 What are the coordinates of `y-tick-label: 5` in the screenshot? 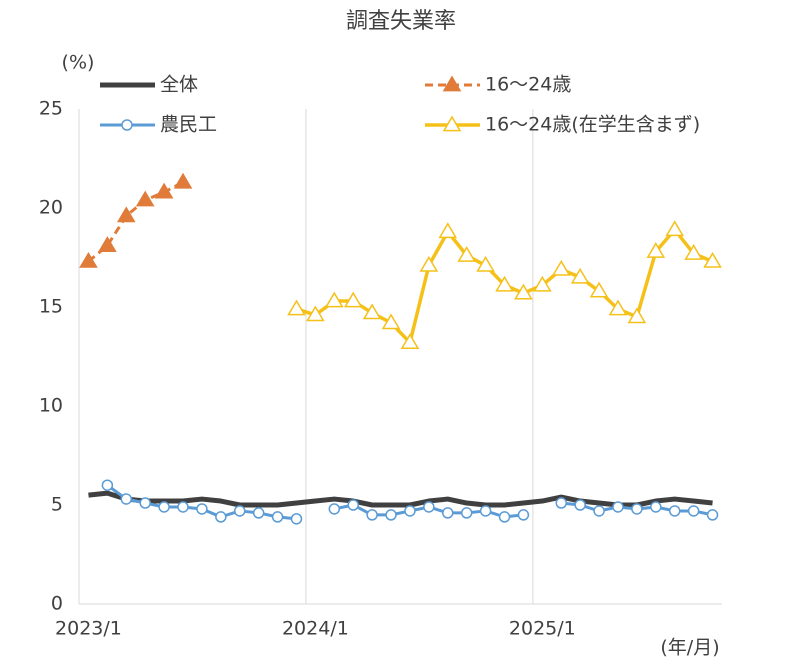 It's located at (57, 505).